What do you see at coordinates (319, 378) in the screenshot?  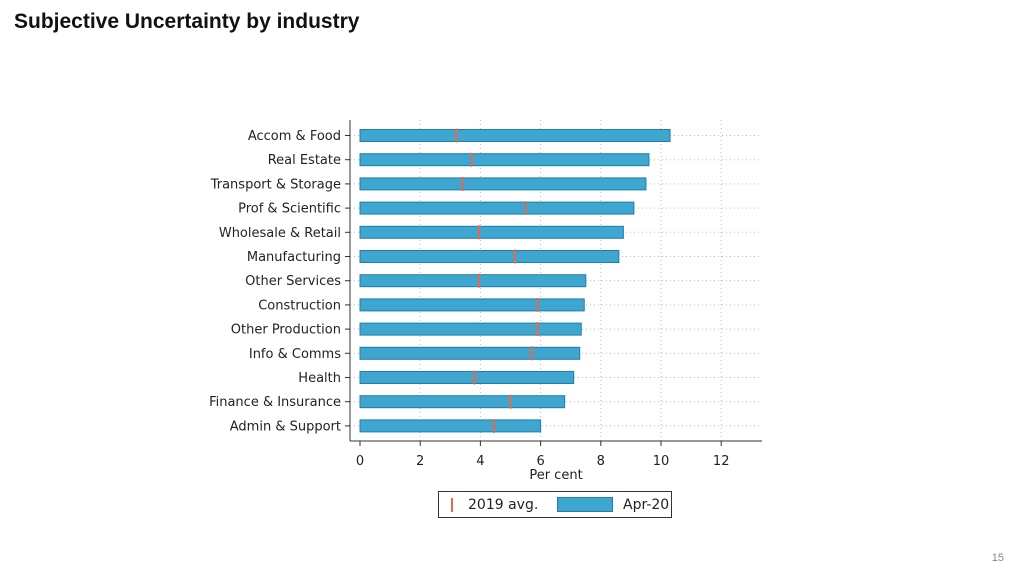 I see `y-tick-label: Health` at bounding box center [319, 378].